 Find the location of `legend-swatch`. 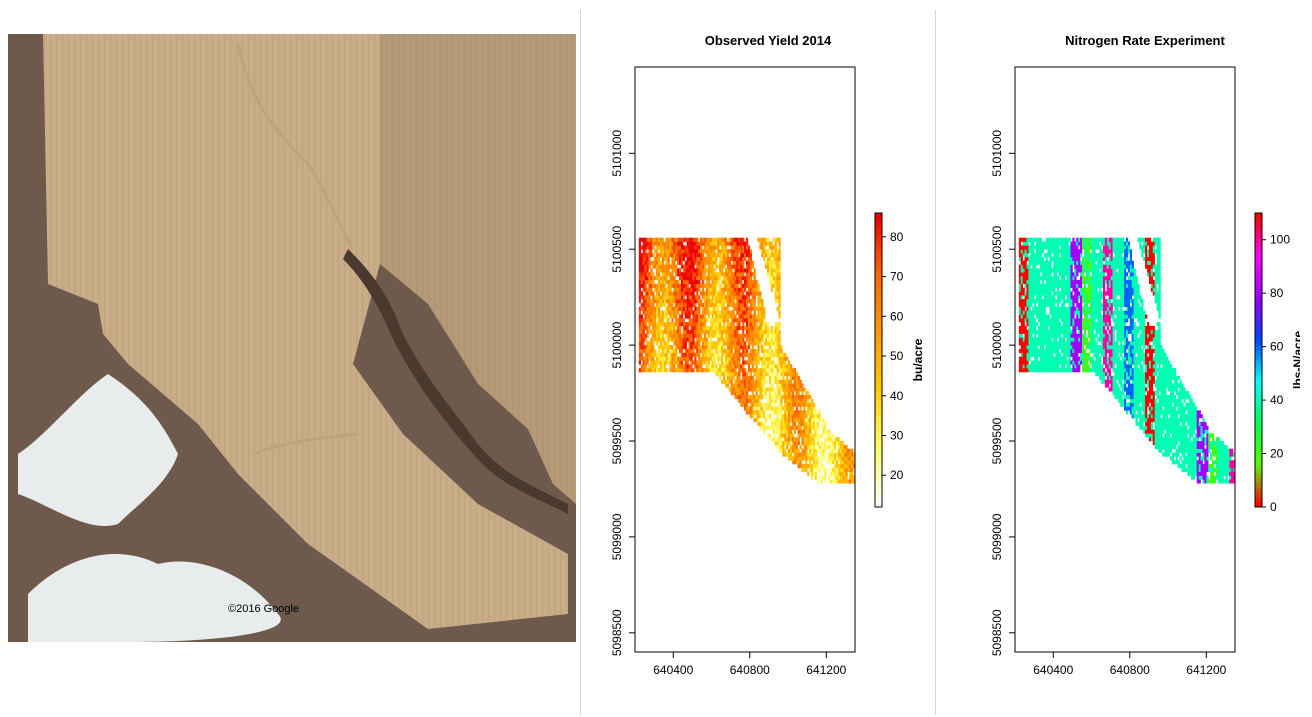

legend-swatch is located at coordinates (878, 407).